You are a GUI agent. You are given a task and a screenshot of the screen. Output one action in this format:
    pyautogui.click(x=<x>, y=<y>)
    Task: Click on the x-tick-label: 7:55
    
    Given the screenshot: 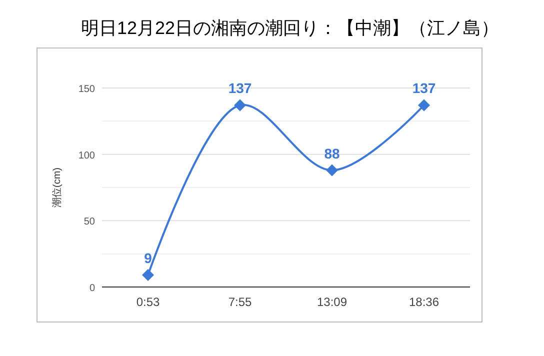 What is the action you would take?
    pyautogui.click(x=240, y=302)
    